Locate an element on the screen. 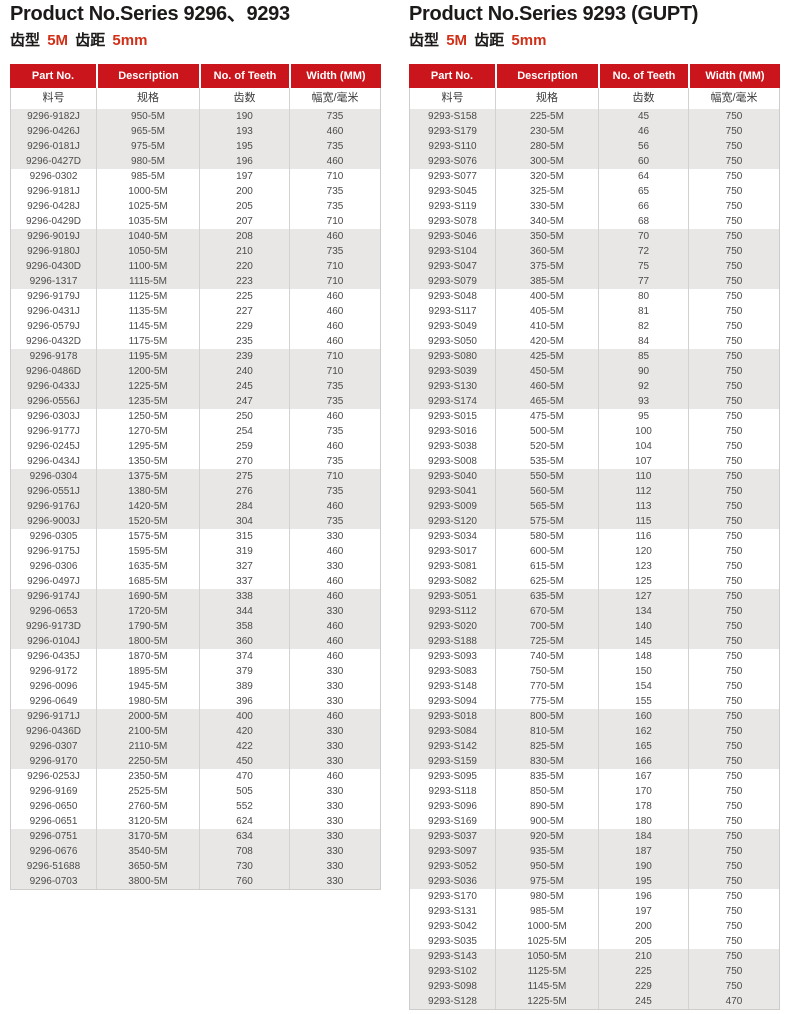  cell-teeth: 239 is located at coordinates (245, 356).